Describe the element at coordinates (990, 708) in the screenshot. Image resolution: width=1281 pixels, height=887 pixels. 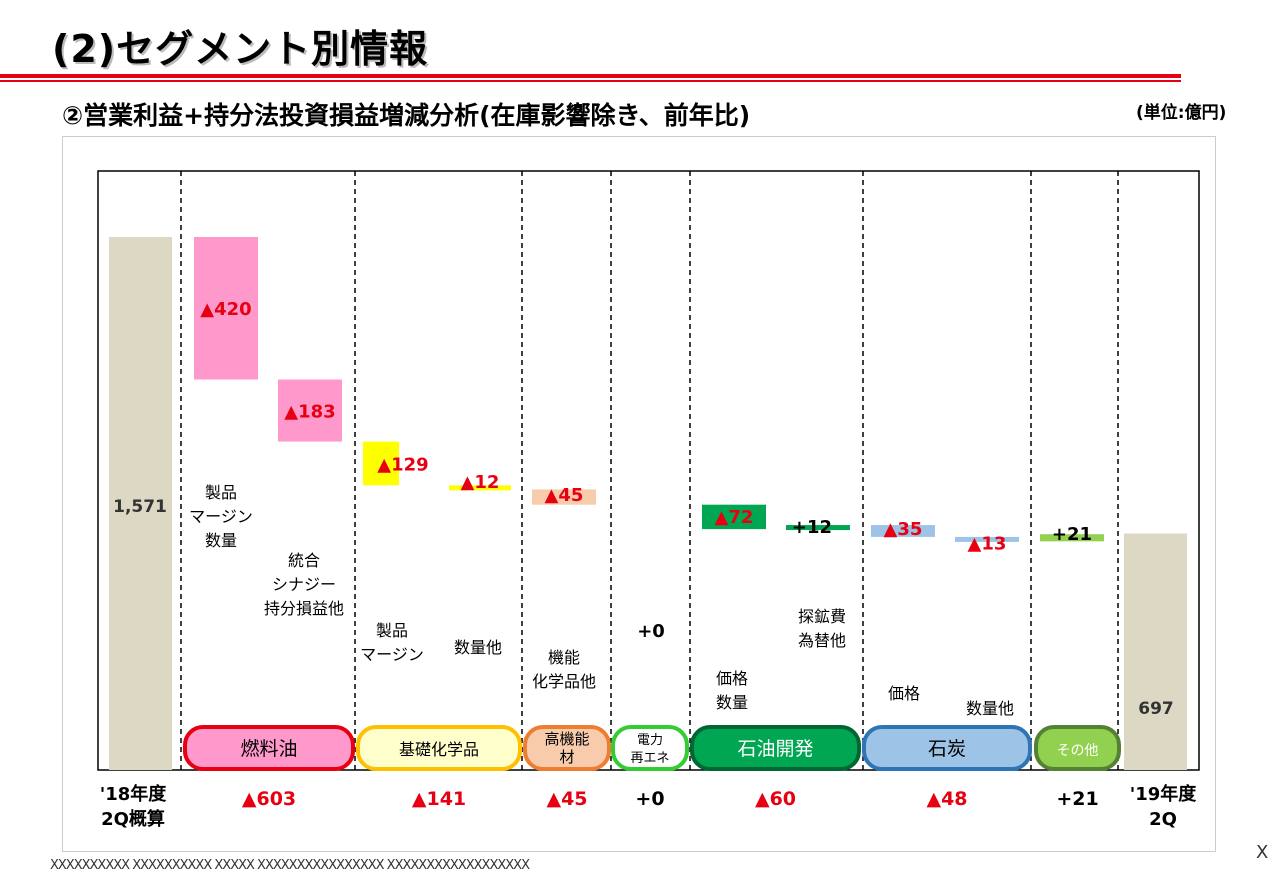
I see `bar-desc-coal-volume-0: 数量他` at that location.